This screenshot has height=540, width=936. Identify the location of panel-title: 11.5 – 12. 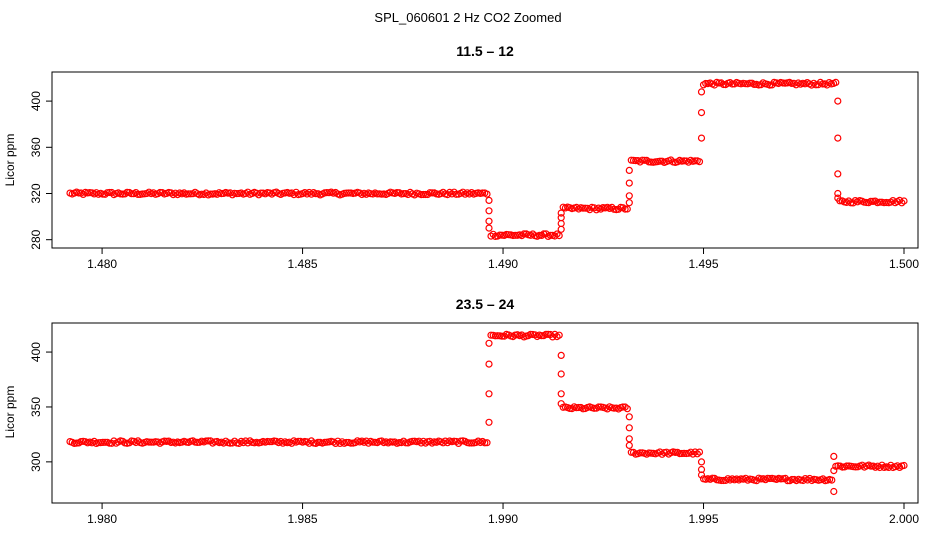
(485, 51).